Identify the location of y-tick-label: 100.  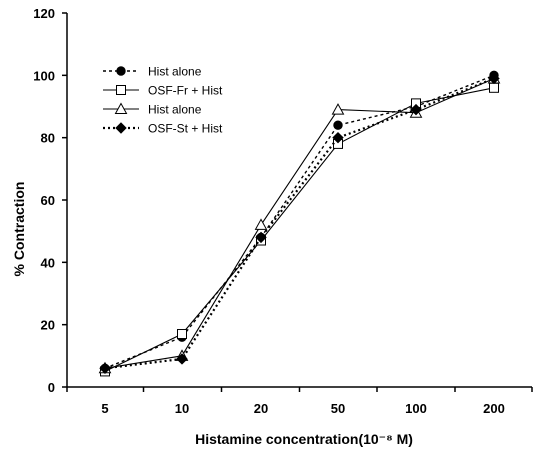
(44, 75).